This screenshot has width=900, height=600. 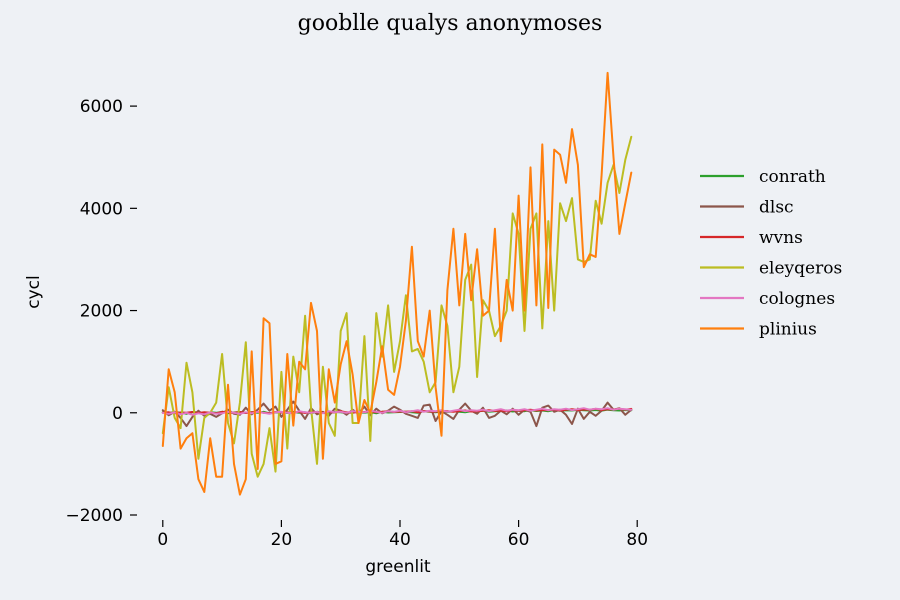 I want to click on y-tick-label: 6000, so click(x=101, y=107).